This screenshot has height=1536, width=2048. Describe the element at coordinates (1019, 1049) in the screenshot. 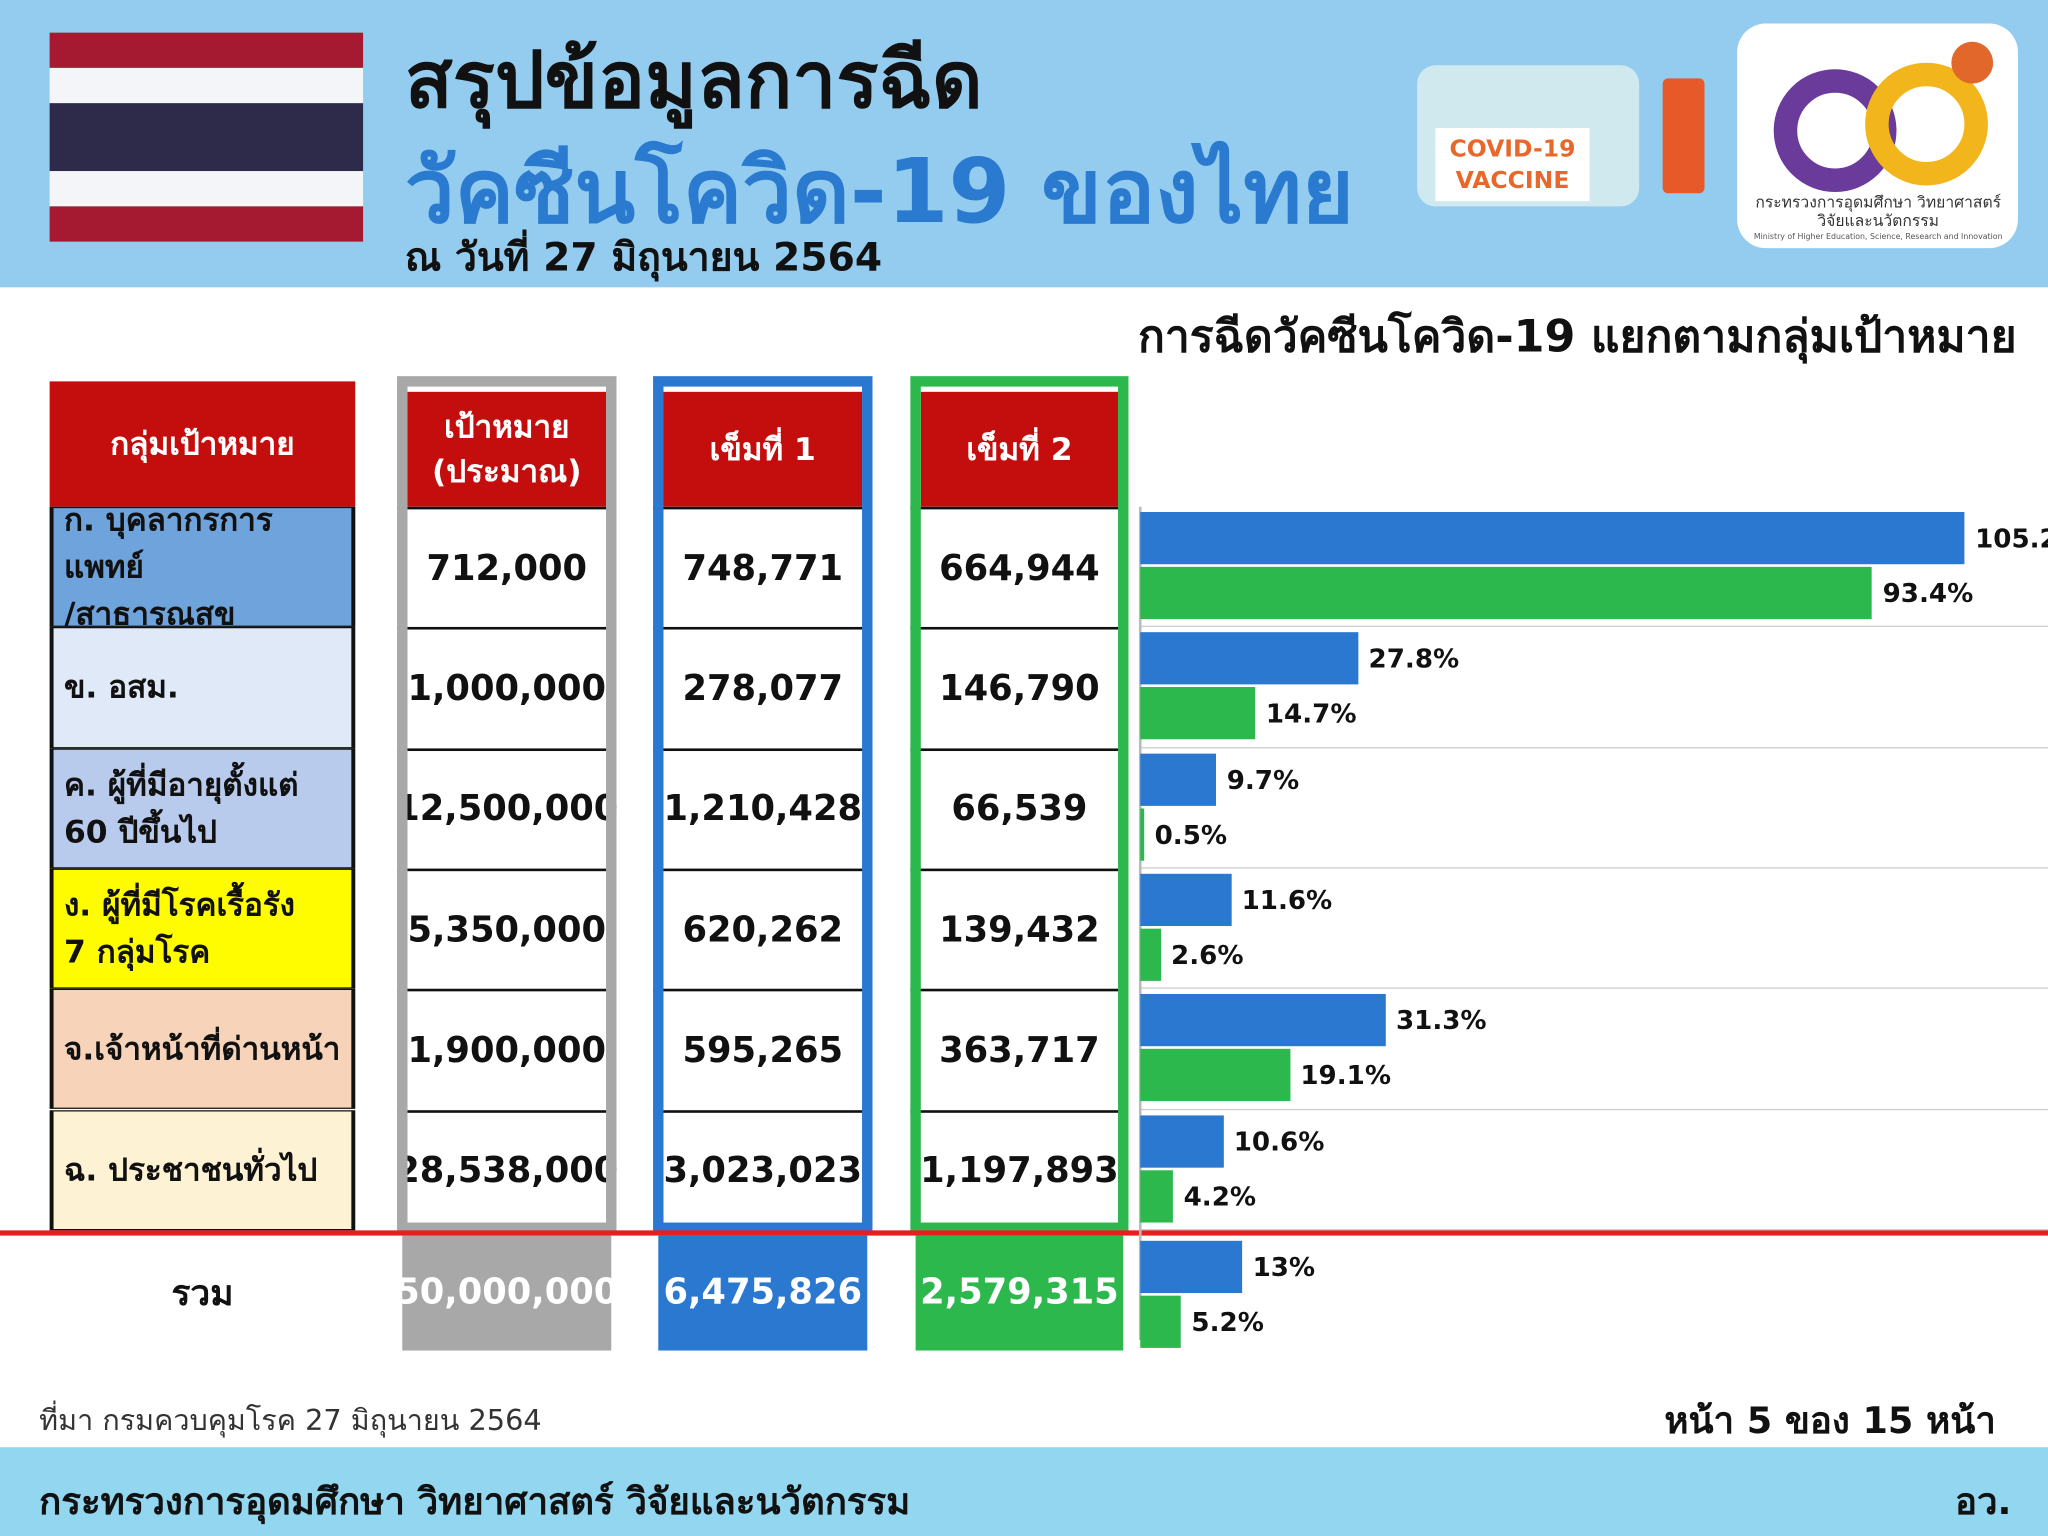

I see `value-cell: 363,717` at that location.